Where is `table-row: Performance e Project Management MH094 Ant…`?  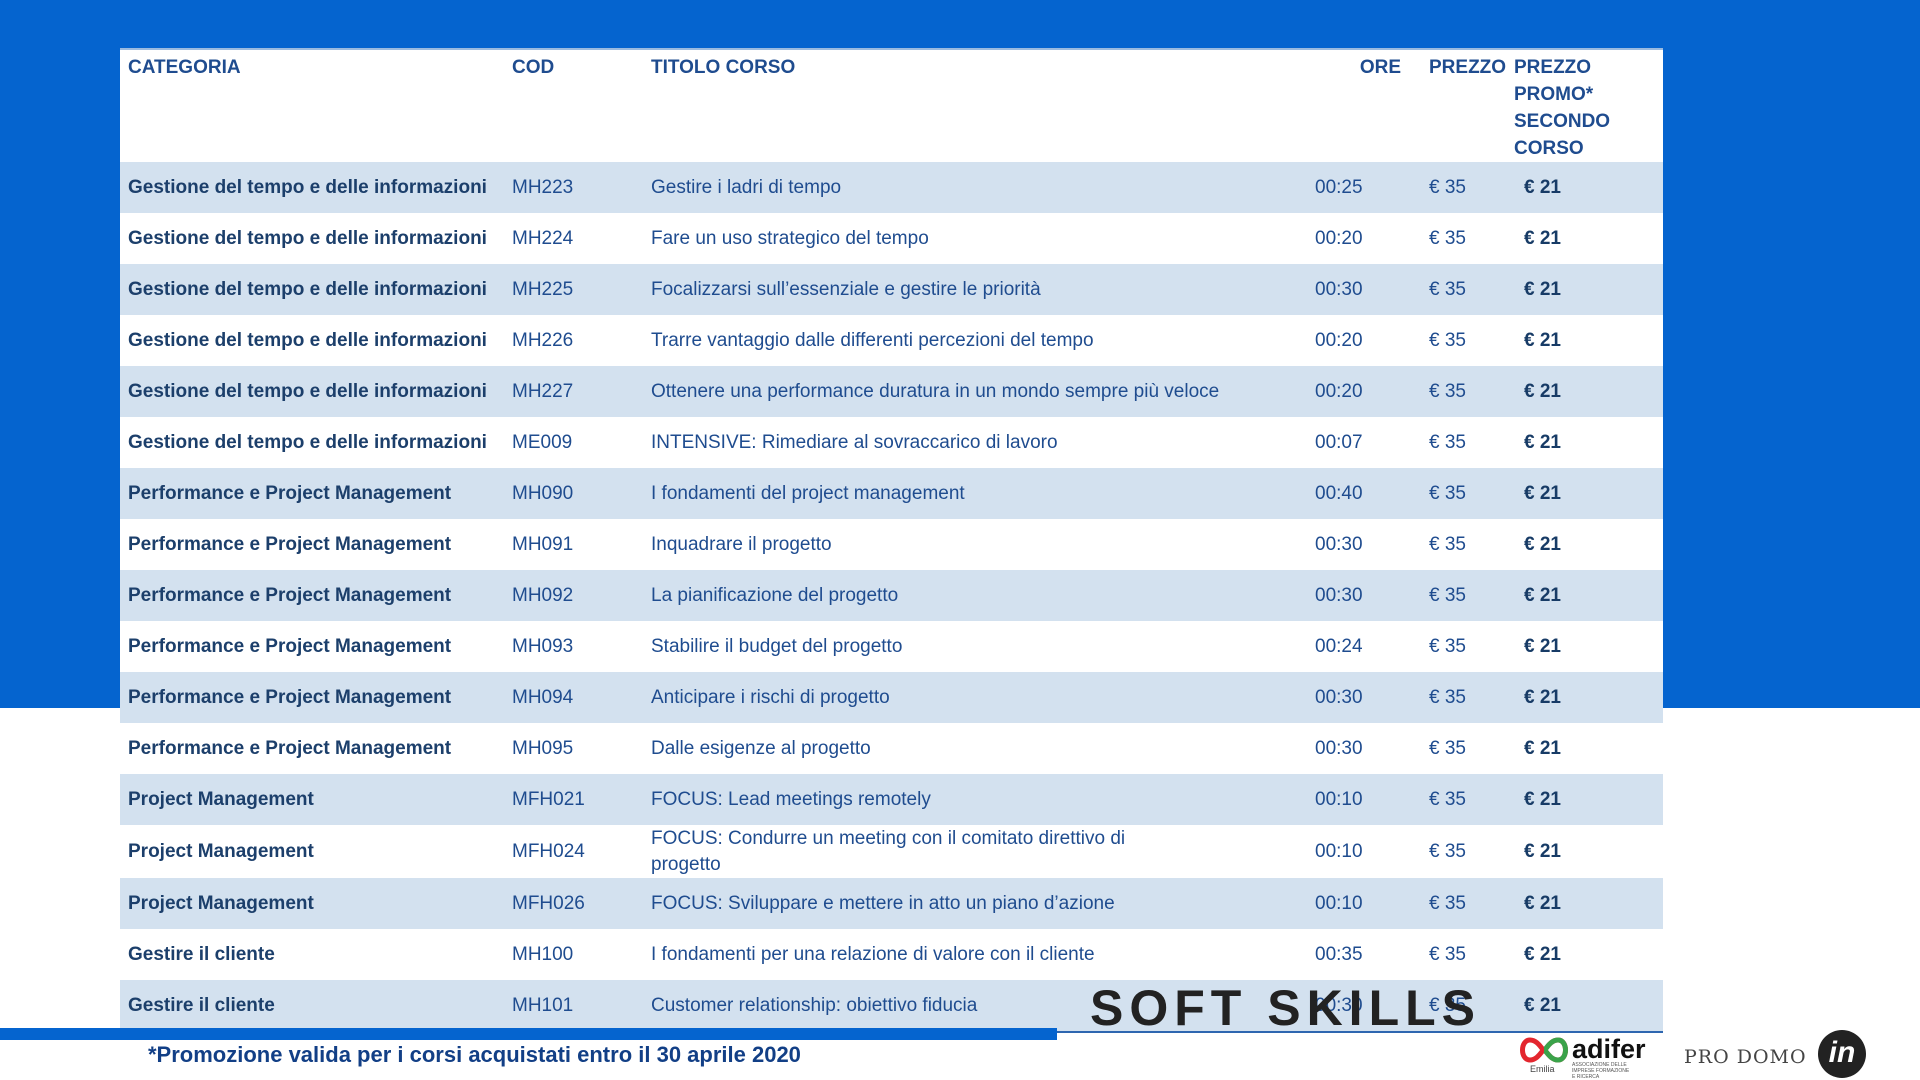 table-row: Performance e Project Management MH094 Ant… is located at coordinates (891, 697).